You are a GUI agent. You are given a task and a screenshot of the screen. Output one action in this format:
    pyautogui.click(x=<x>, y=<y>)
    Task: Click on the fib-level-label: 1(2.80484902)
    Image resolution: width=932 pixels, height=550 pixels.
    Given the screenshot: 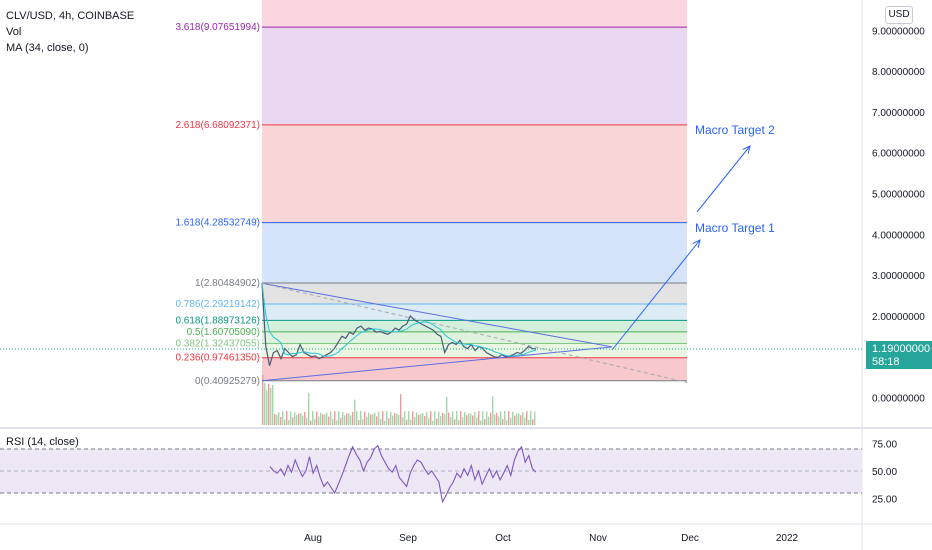 What is the action you would take?
    pyautogui.click(x=227, y=283)
    